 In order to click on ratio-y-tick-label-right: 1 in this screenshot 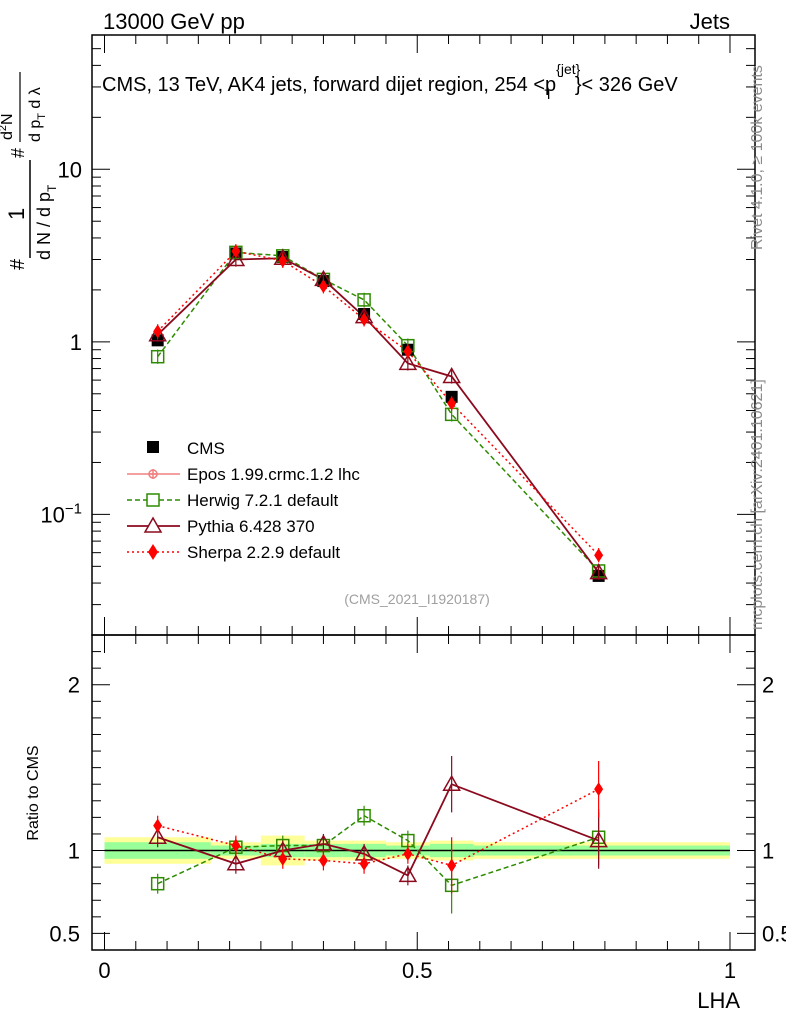, I will do `click(768, 851)`.